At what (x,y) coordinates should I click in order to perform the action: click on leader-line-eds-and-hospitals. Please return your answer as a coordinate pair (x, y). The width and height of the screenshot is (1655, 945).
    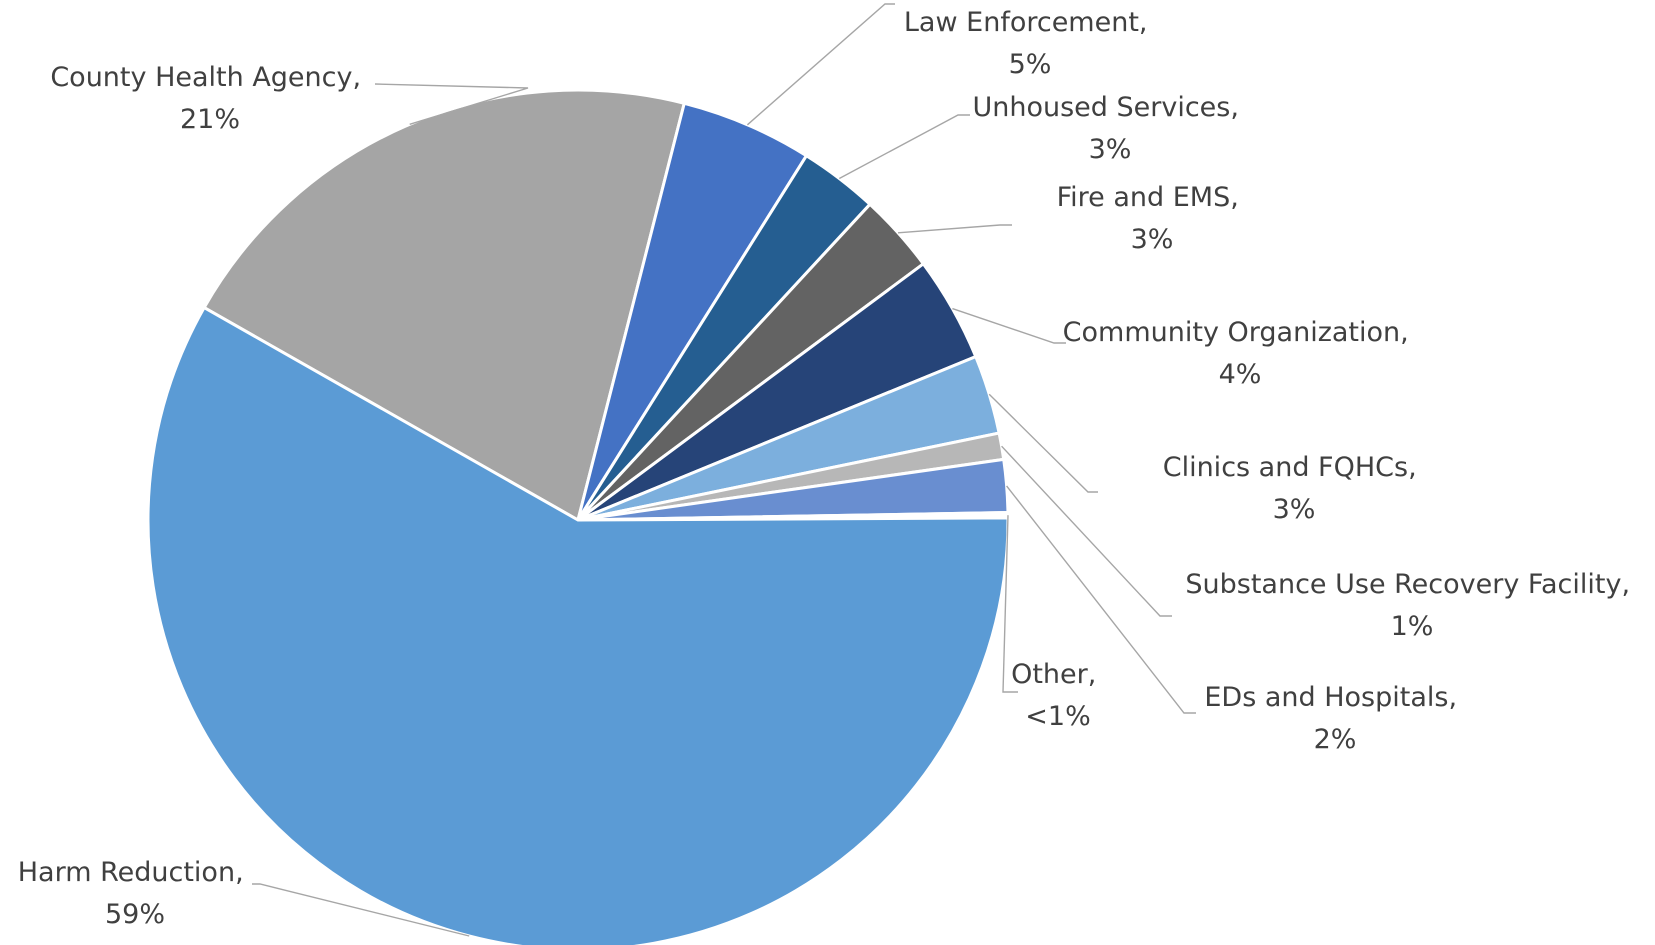
    Looking at the image, I should click on (1101, 599).